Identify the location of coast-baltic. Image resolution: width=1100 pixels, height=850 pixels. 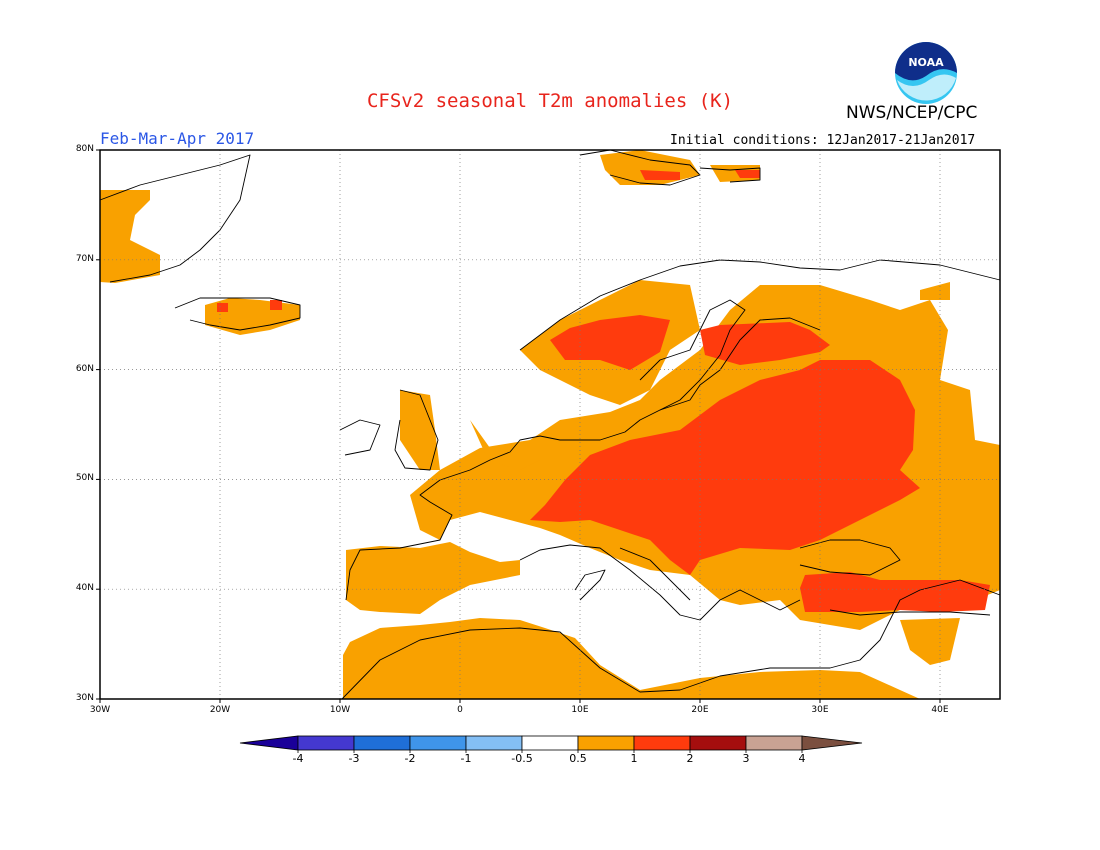
(692, 355).